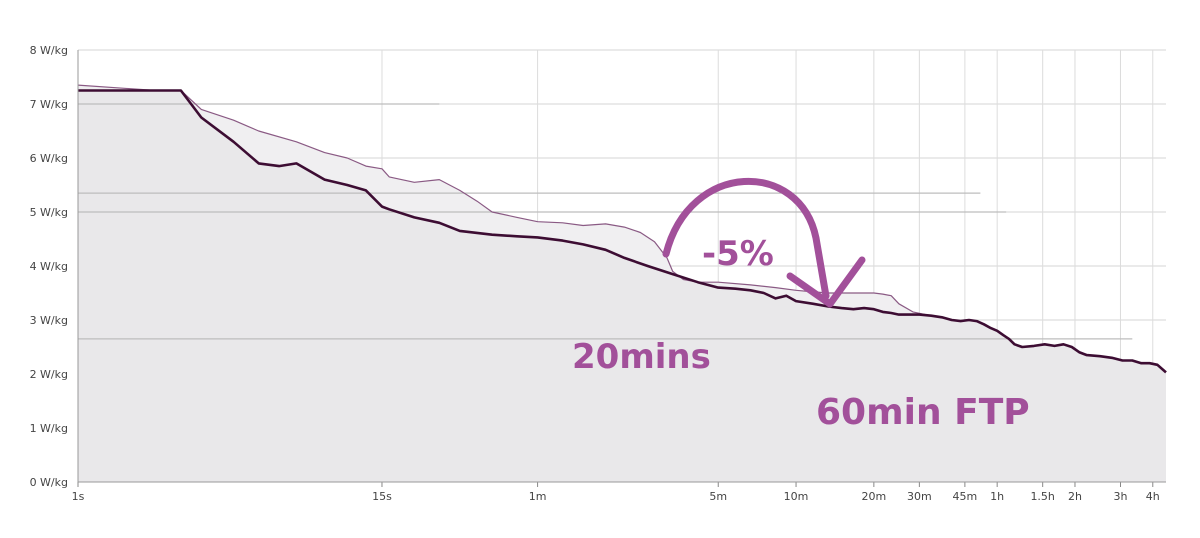  I want to click on annotation-20mins: 20mins, so click(641, 357).